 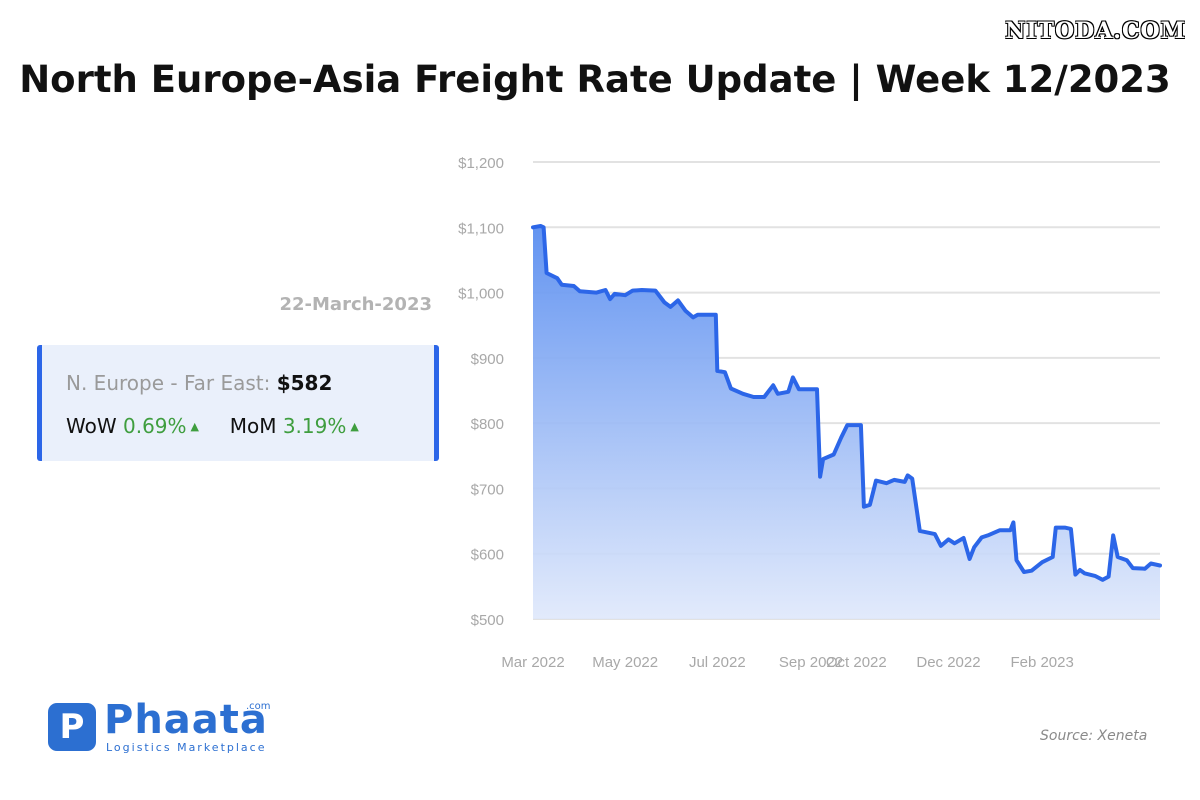 I want to click on logo-domain: .com, so click(x=258, y=706).